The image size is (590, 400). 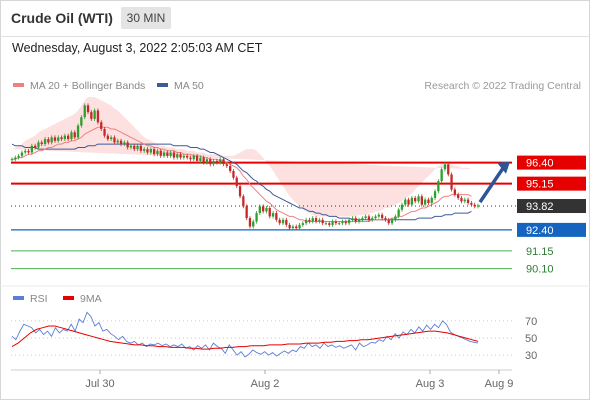 I want to click on forecast-arrow, so click(x=492, y=184).